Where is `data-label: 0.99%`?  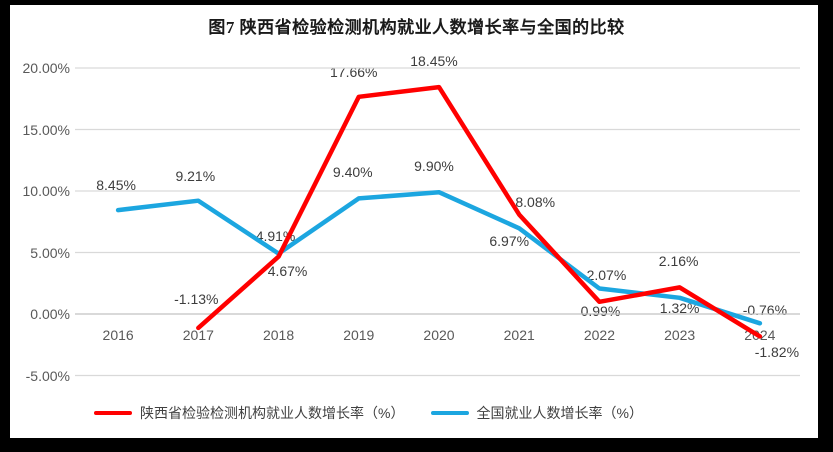 data-label: 0.99% is located at coordinates (600, 310).